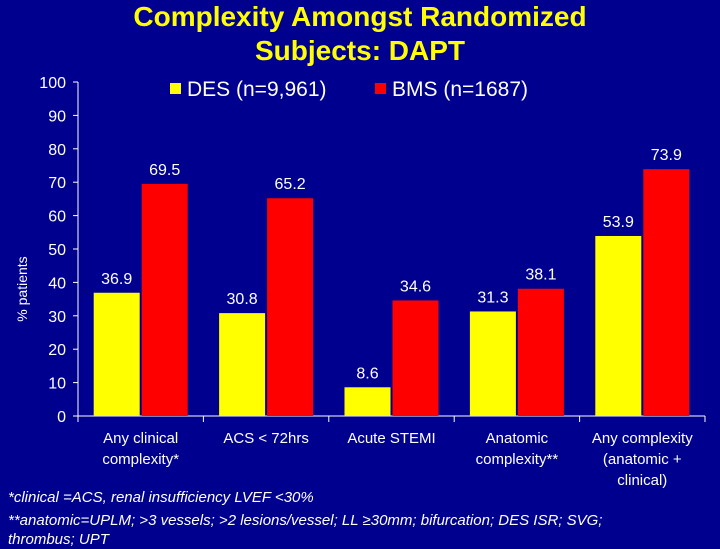  What do you see at coordinates (140, 438) in the screenshot?
I see `x-category-label: Any clinical` at bounding box center [140, 438].